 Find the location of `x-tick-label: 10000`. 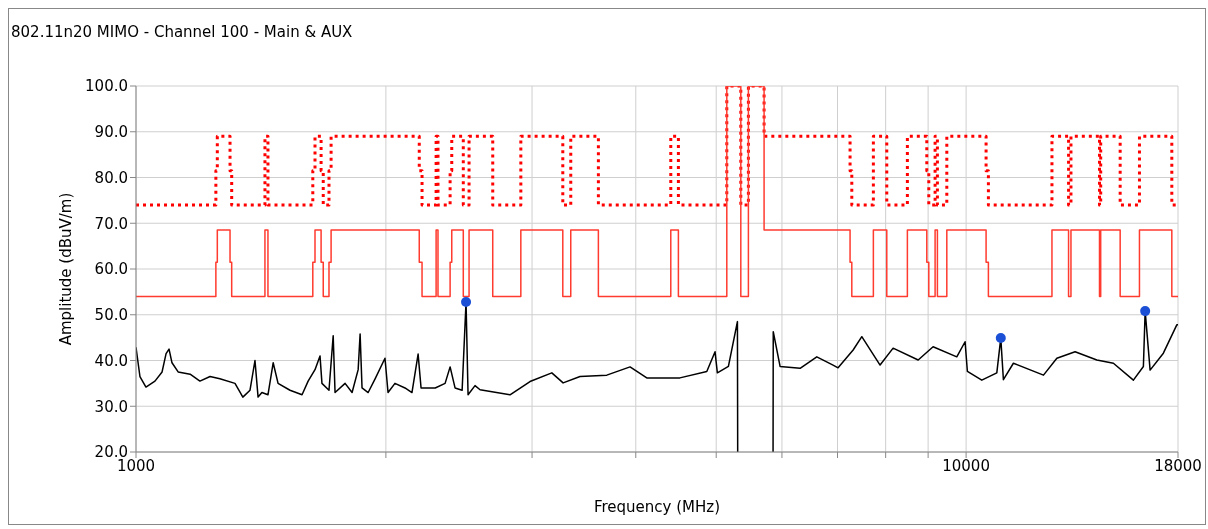

x-tick-label: 10000 is located at coordinates (966, 465).